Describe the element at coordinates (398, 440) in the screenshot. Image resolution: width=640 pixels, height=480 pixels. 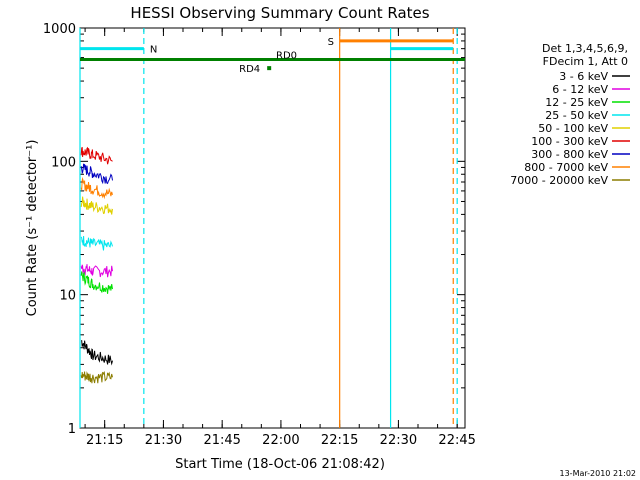
I see `x-tick-label: 22:30` at that location.